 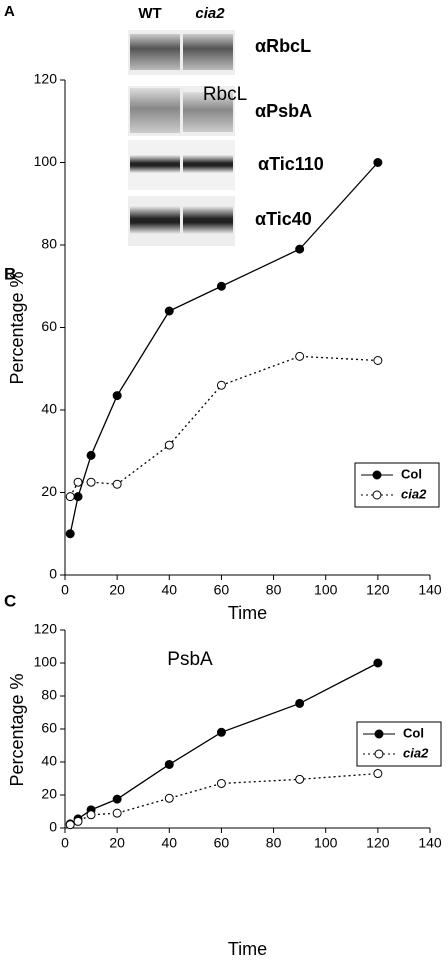 What do you see at coordinates (225, 94) in the screenshot?
I see `chart-title: RbcL` at bounding box center [225, 94].